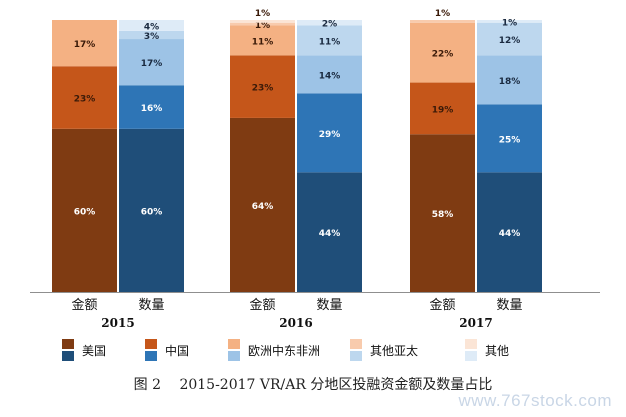 Image resolution: width=626 pixels, height=417 pixels. What do you see at coordinates (475, 323) in the screenshot?
I see `year-label: 2017` at bounding box center [475, 323].